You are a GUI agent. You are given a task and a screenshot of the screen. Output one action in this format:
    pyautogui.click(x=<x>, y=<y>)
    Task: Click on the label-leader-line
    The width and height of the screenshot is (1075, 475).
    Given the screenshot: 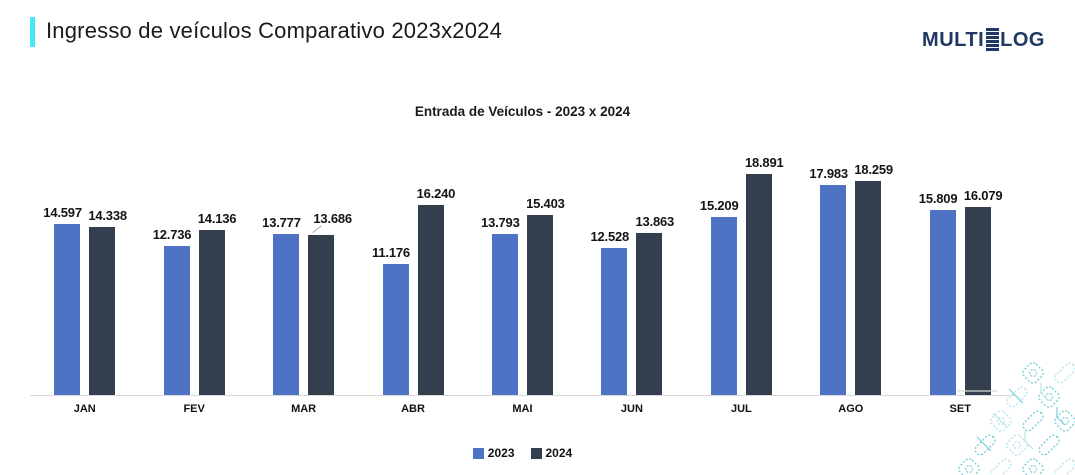 What is the action you would take?
    pyautogui.click(x=317, y=229)
    